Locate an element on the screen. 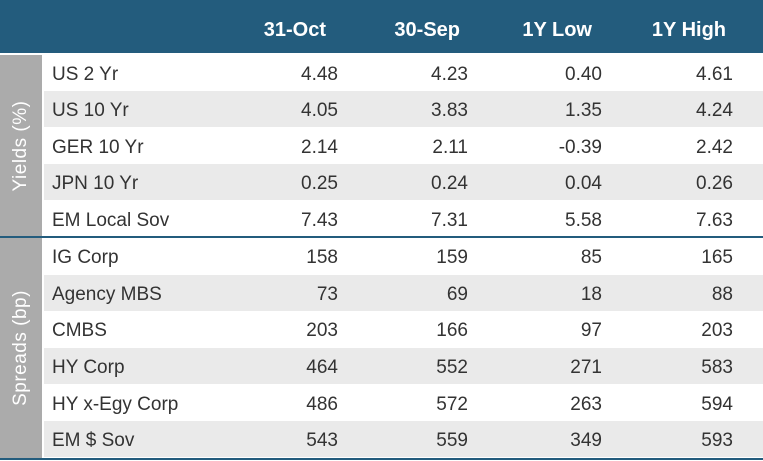 This screenshot has width=763, height=461. value-1y-low: 0.04 is located at coordinates (583, 183).